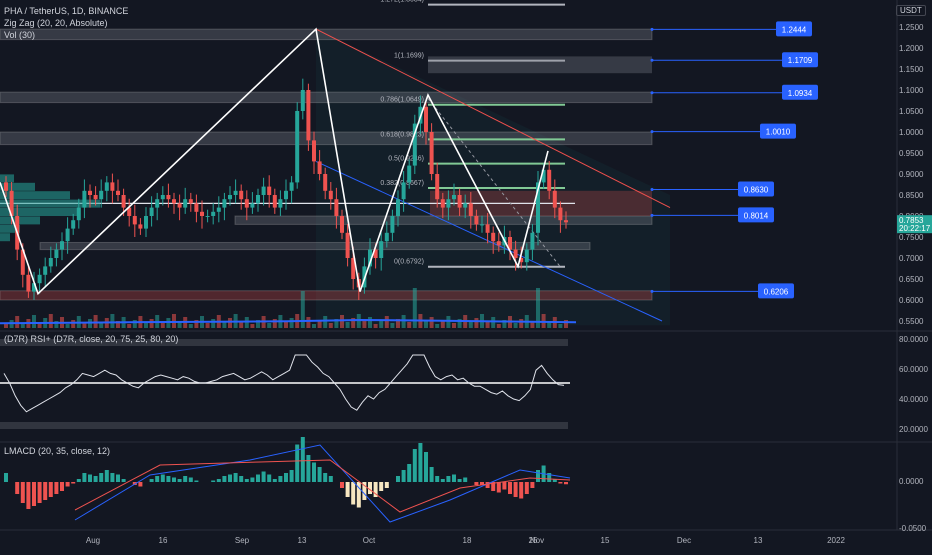 This screenshot has width=932, height=555. Describe the element at coordinates (776, 291) in the screenshot. I see `callout-label: 0.6206` at that location.